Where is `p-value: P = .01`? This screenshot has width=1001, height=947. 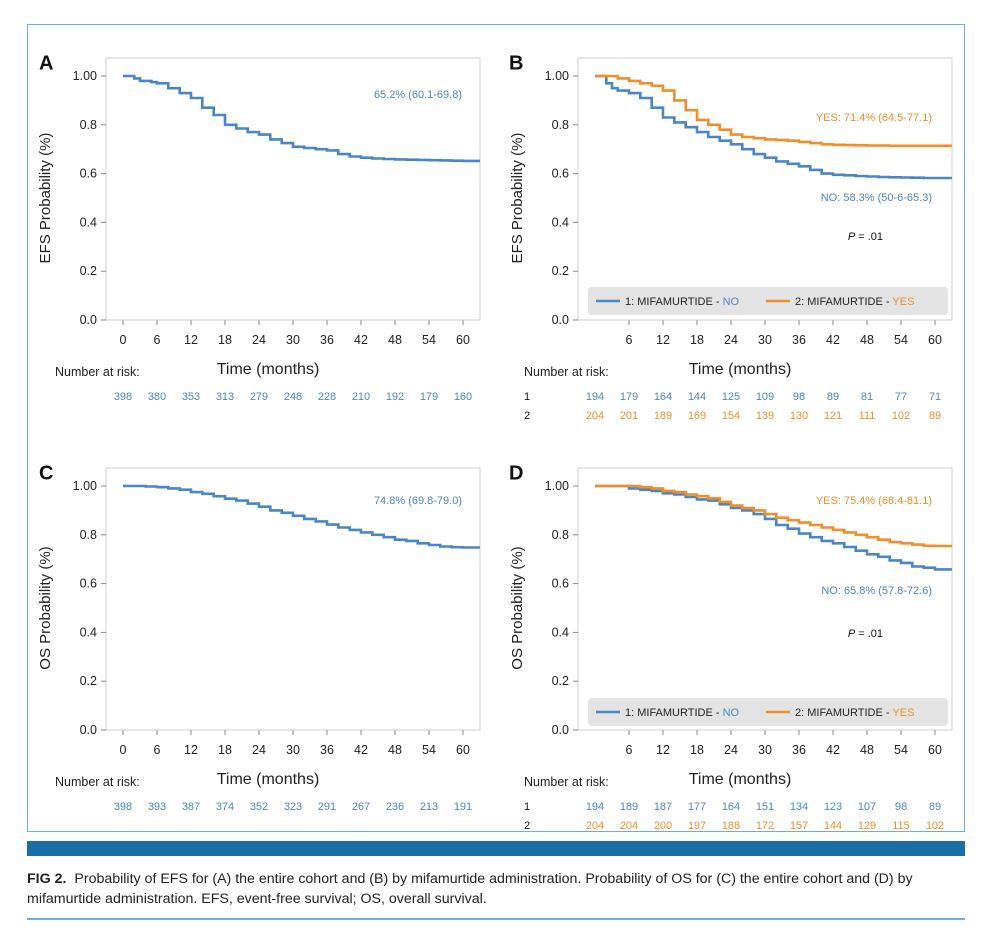
p-value: P = .01 is located at coordinates (865, 237).